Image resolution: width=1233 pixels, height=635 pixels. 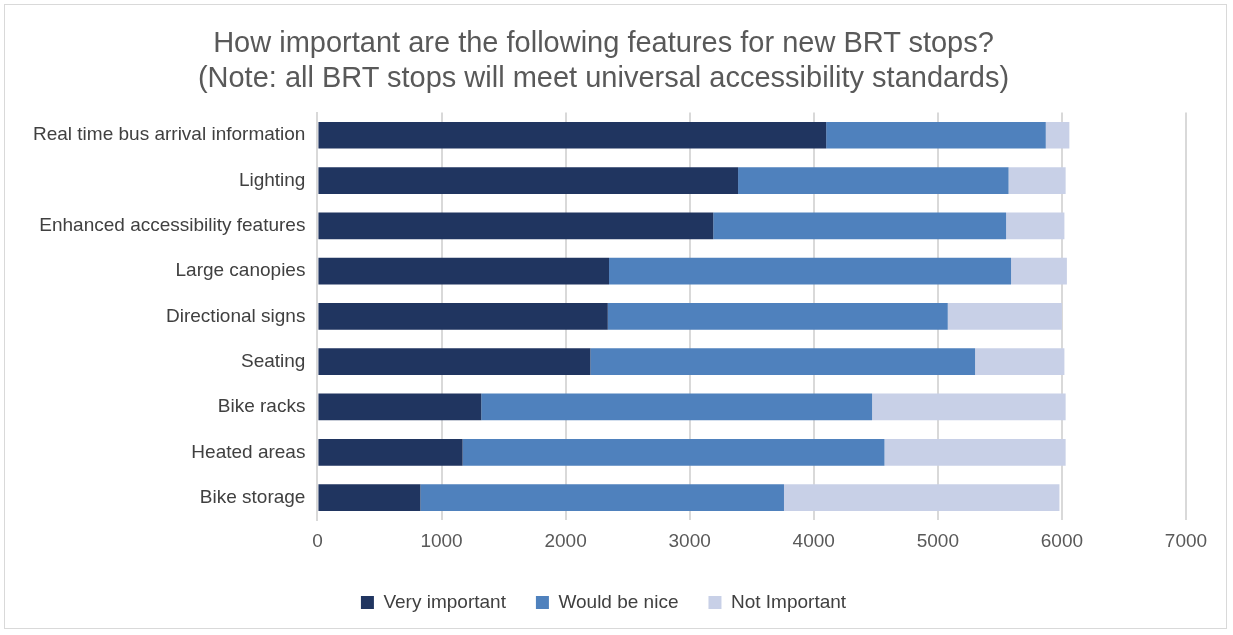 I want to click on x-tick-label: 0, so click(x=317, y=540).